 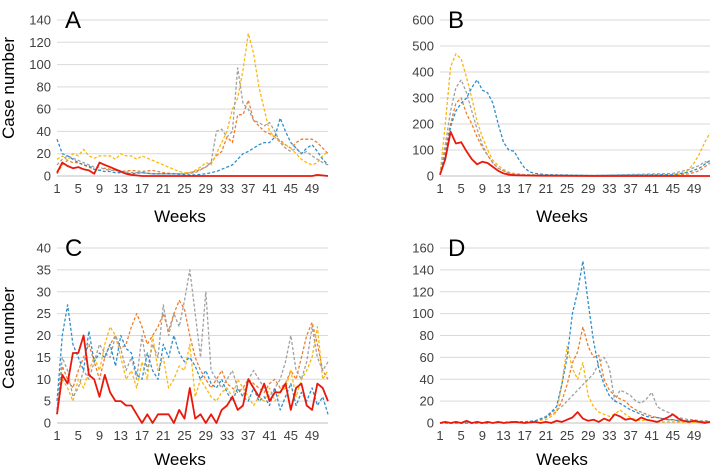 I want to click on y-tick-label-a-7: 140, so click(x=40, y=20).